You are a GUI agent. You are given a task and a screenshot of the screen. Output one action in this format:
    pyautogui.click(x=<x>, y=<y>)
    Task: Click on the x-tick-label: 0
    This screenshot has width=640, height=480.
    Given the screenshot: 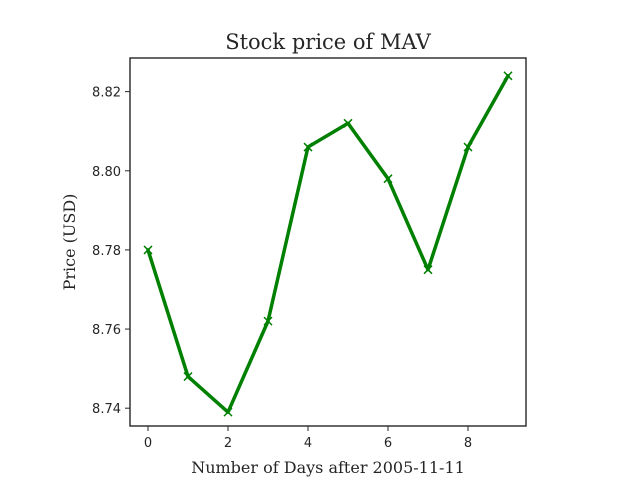 What is the action you would take?
    pyautogui.click(x=148, y=443)
    